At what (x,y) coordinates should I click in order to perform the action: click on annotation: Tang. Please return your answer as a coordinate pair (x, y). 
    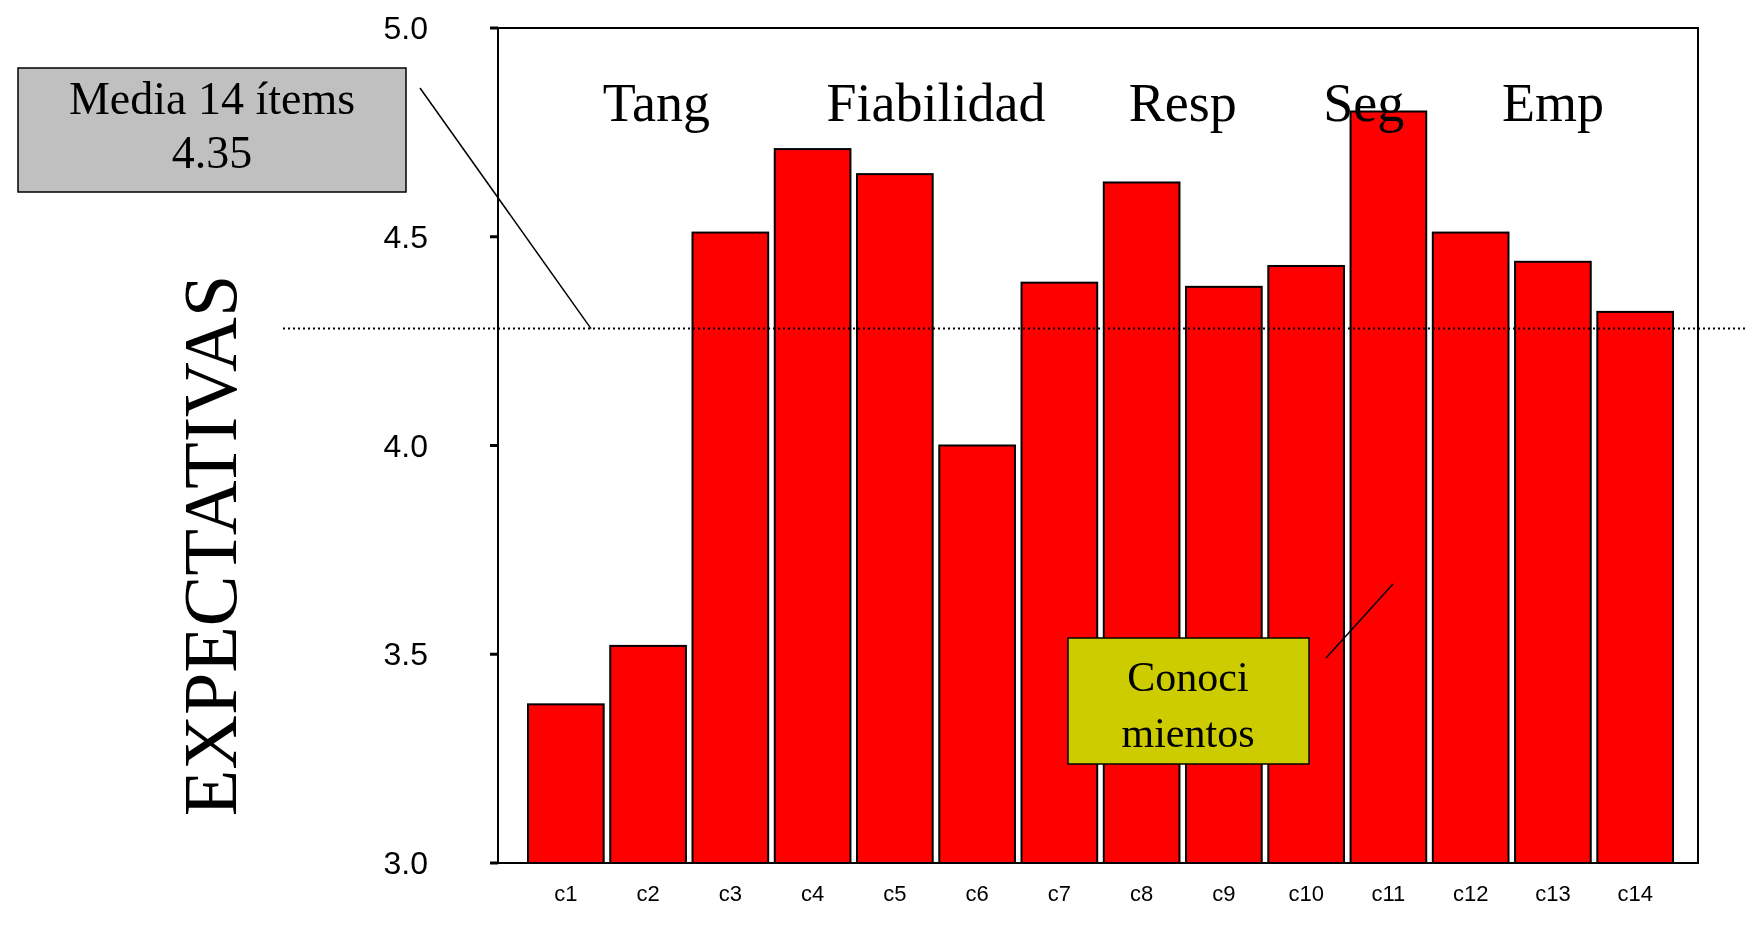
    Looking at the image, I should click on (656, 102).